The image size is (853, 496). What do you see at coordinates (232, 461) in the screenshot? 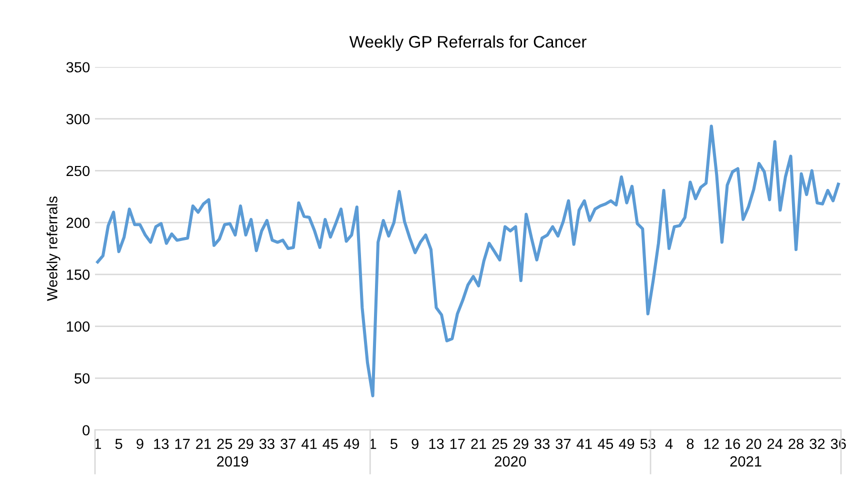
I see `text: 2019` at bounding box center [232, 461].